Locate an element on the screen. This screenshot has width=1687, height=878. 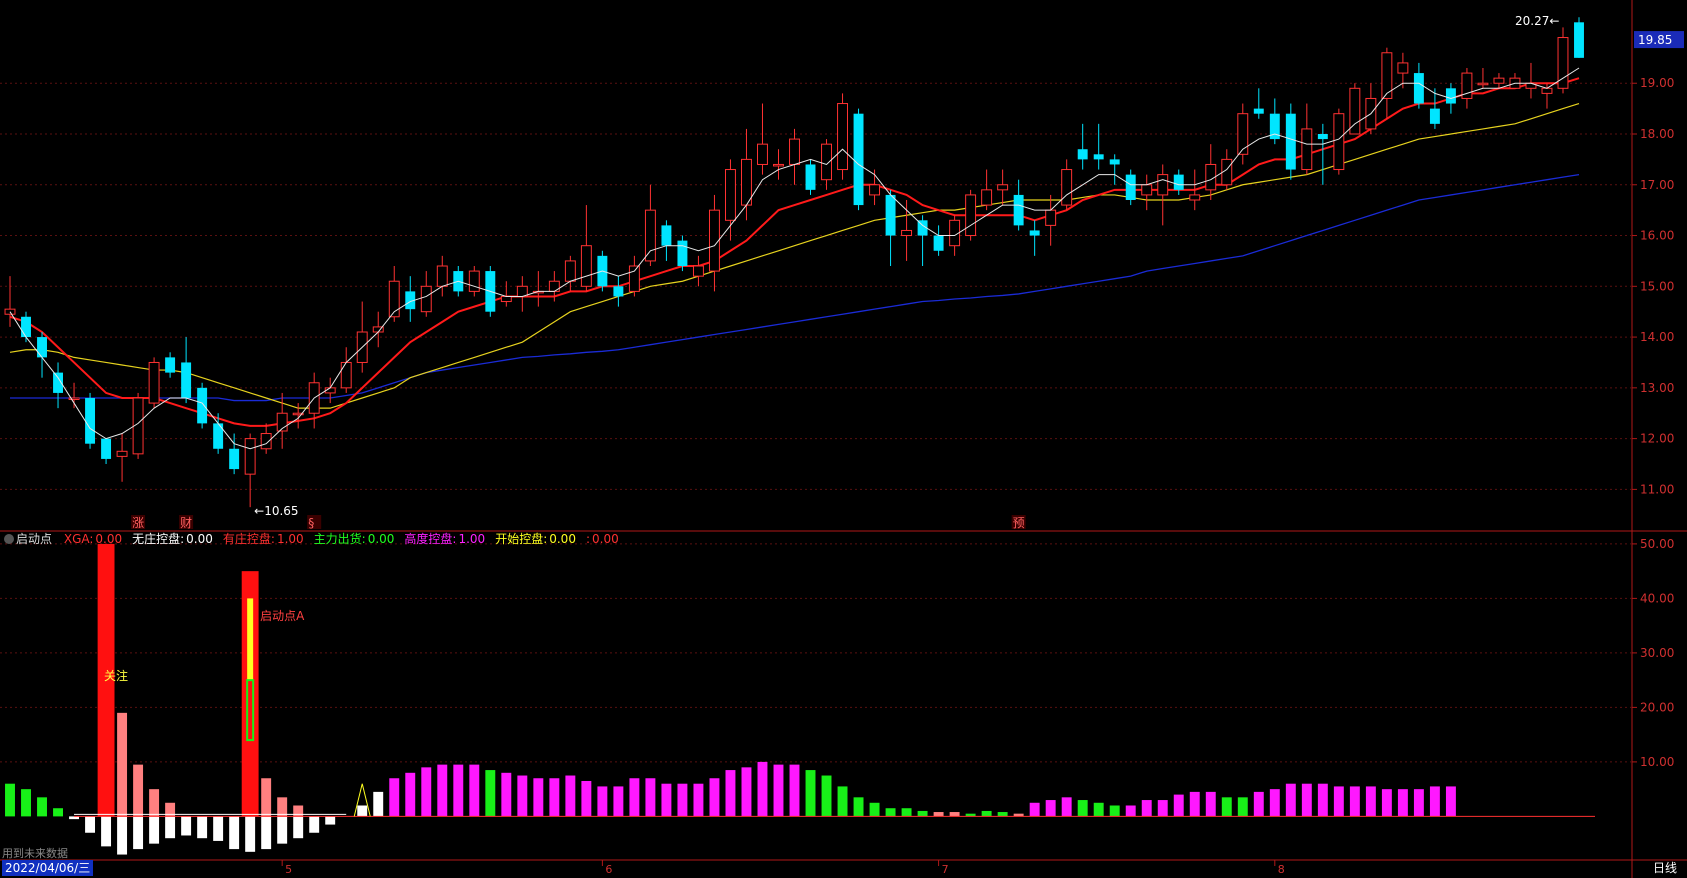
last-price-box is located at coordinates (1659, 40).